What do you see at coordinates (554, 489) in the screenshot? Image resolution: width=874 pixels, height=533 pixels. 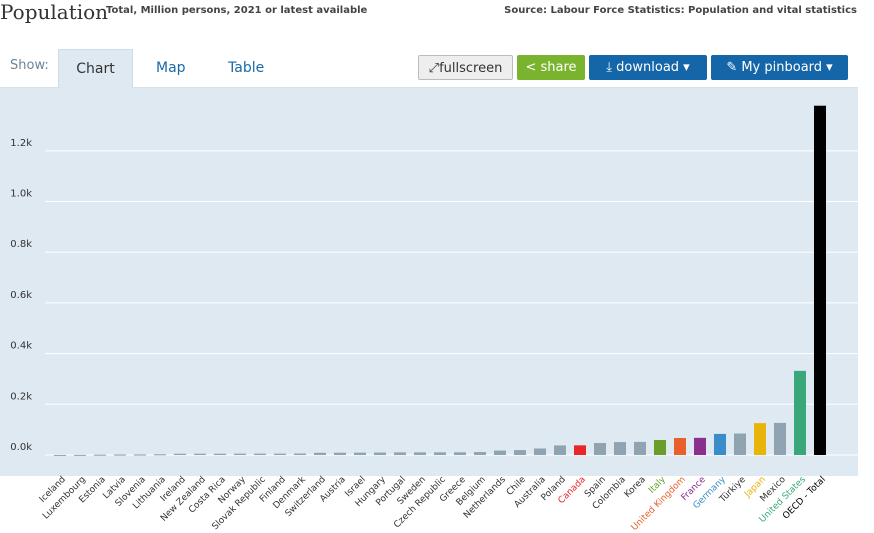 I see `x-tick-label: Poland` at bounding box center [554, 489].